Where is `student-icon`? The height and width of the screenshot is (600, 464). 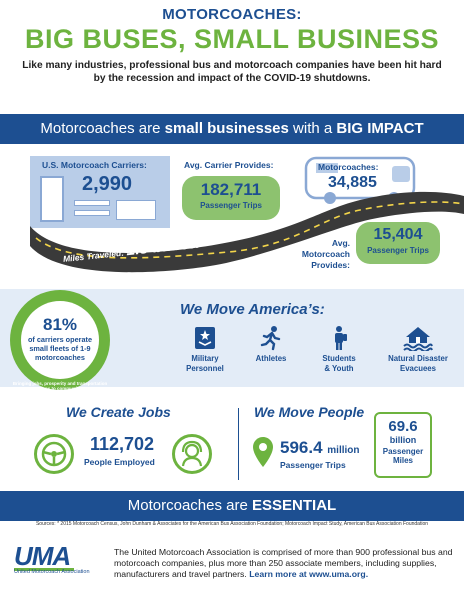
student-icon is located at coordinates (341, 338).